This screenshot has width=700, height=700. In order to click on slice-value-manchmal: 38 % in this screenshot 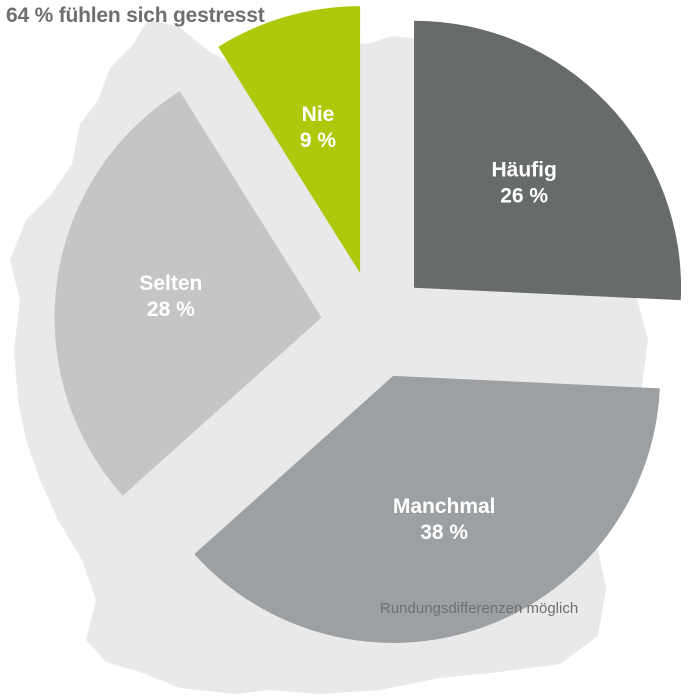, I will do `click(444, 532)`.